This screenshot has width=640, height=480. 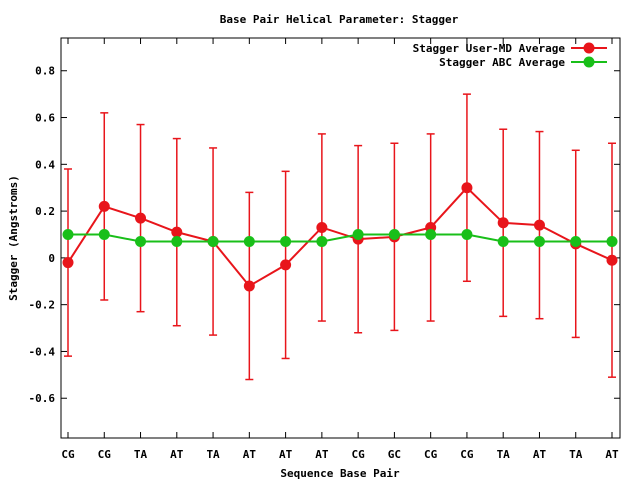 I want to click on y-tick-label: -0.6, so click(x=42, y=398).